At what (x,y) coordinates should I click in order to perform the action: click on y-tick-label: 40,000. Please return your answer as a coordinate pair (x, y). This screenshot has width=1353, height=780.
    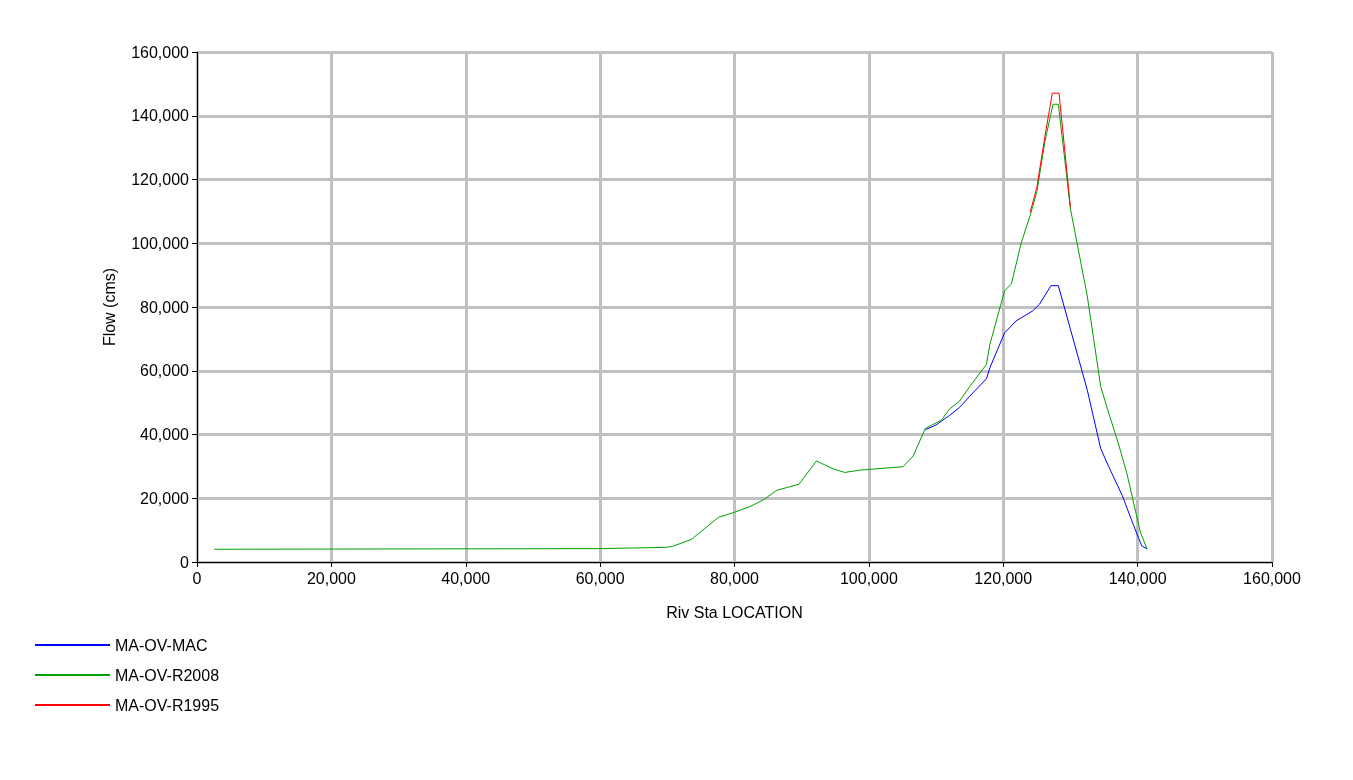
    Looking at the image, I should click on (165, 434).